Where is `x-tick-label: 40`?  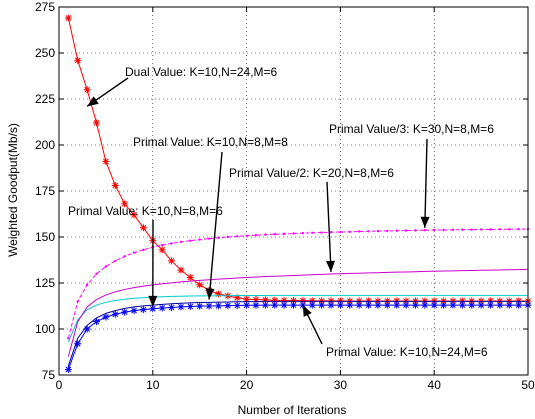 x-tick-label: 40 is located at coordinates (435, 385).